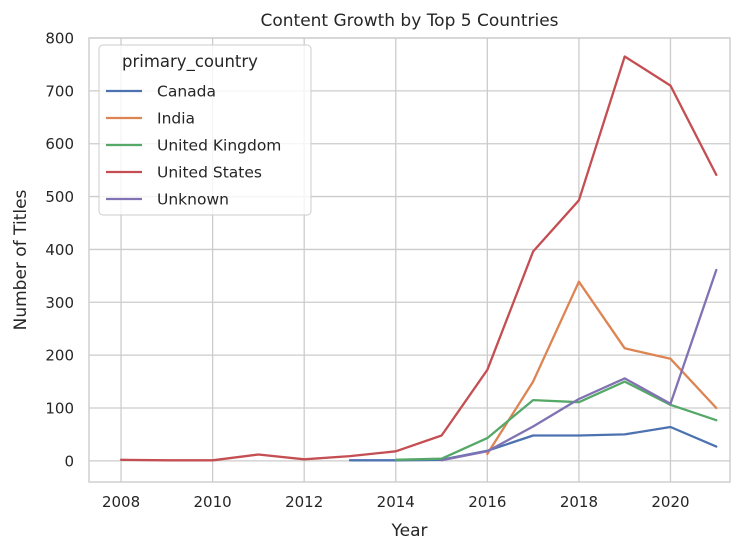 This screenshot has width=746, height=552. I want to click on y-axis-ticks: 0 100 200 300 400 500 600 700 800, so click(59, 250).